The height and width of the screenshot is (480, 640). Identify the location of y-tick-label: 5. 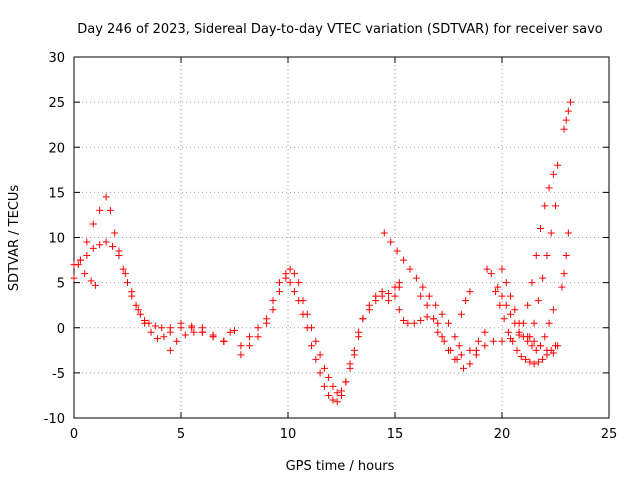
(61, 284).